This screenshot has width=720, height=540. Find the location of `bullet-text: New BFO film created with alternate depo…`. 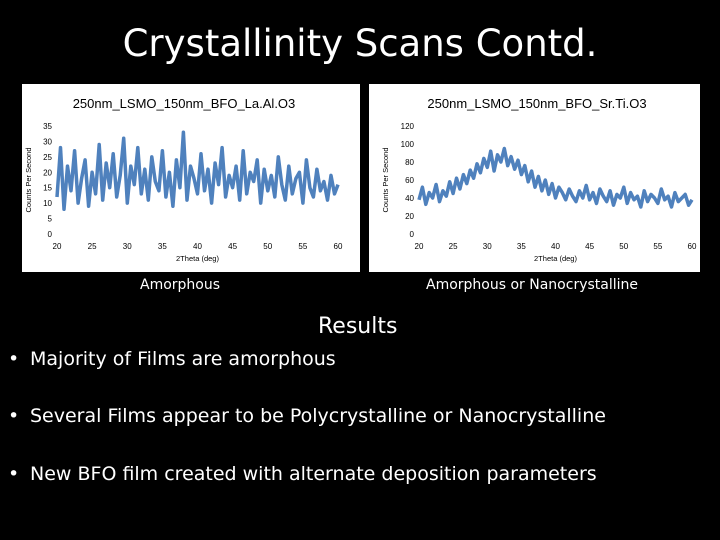

bullet-text: New BFO film created with alternate depo… is located at coordinates (313, 474).